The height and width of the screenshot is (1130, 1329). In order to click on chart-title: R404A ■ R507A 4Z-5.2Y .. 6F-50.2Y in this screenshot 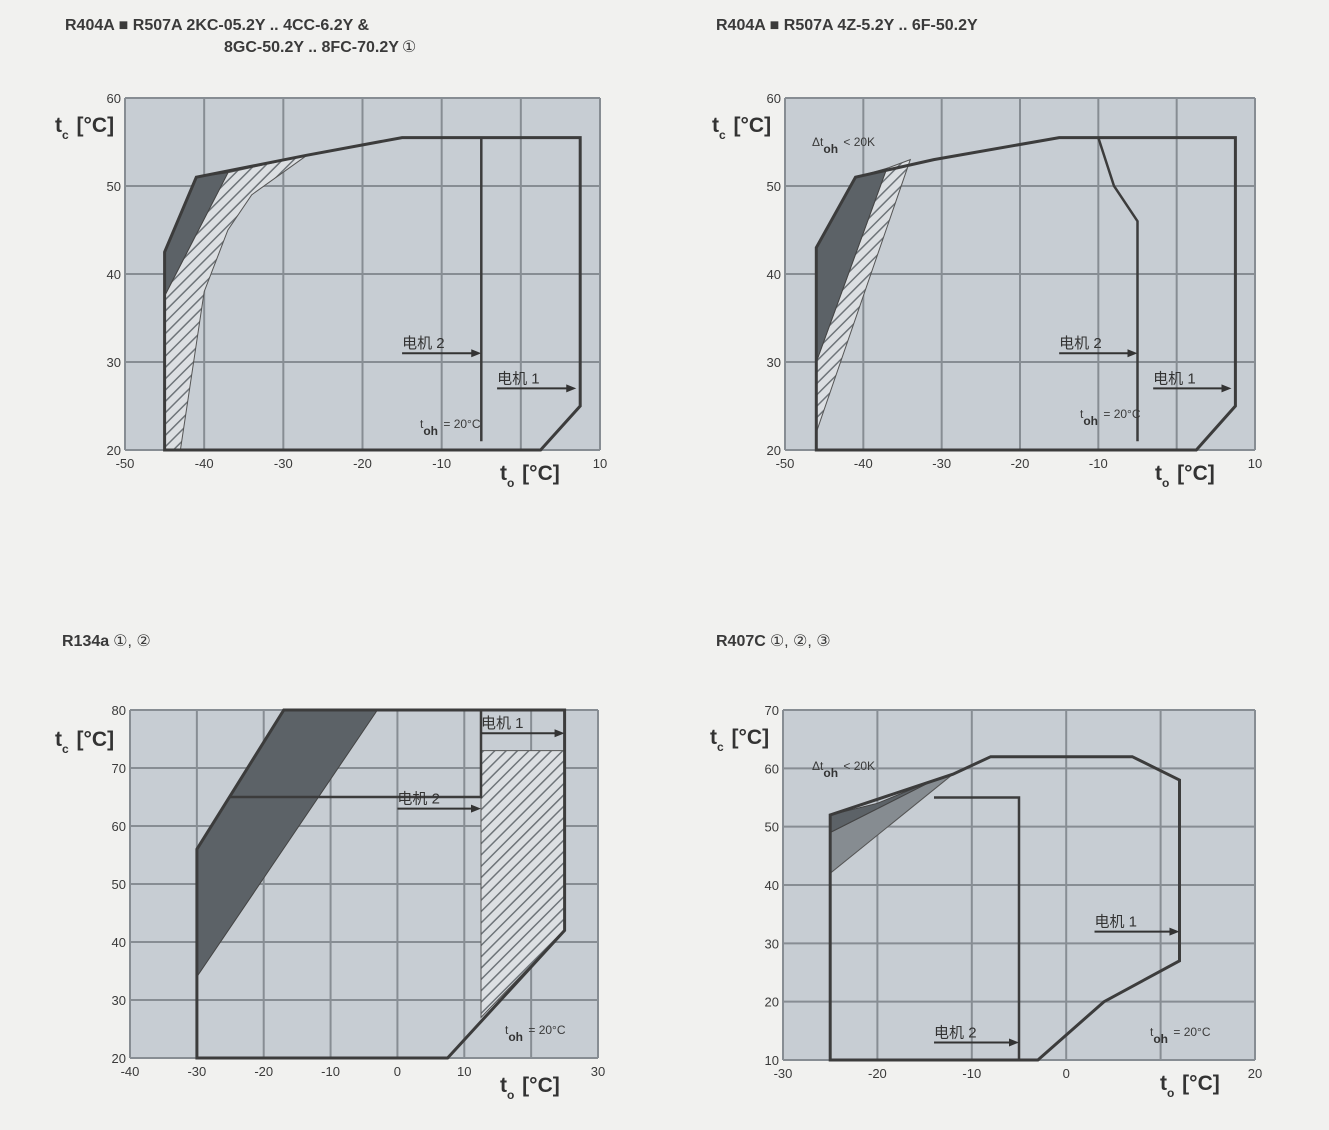, I will do `click(847, 25)`.